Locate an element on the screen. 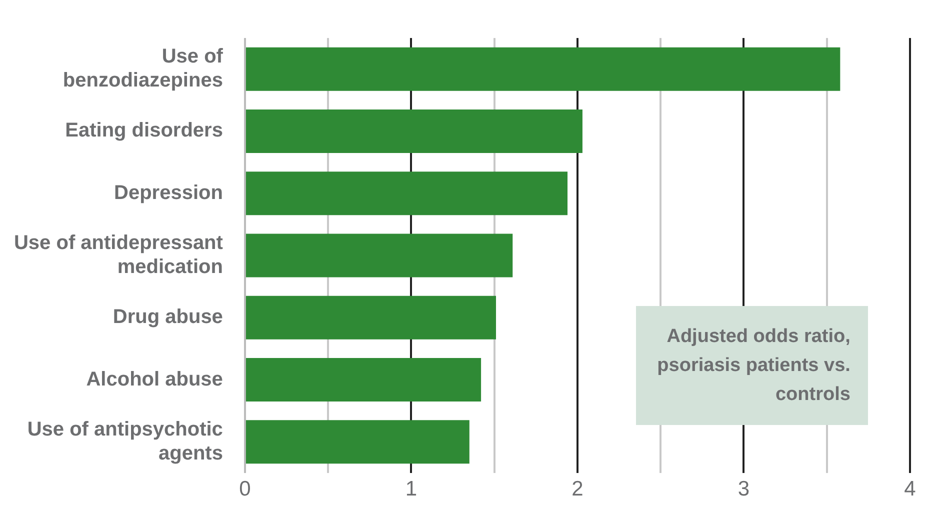 This screenshot has height=511, width=946. y-tick-label: Eating disorders is located at coordinates (144, 131).